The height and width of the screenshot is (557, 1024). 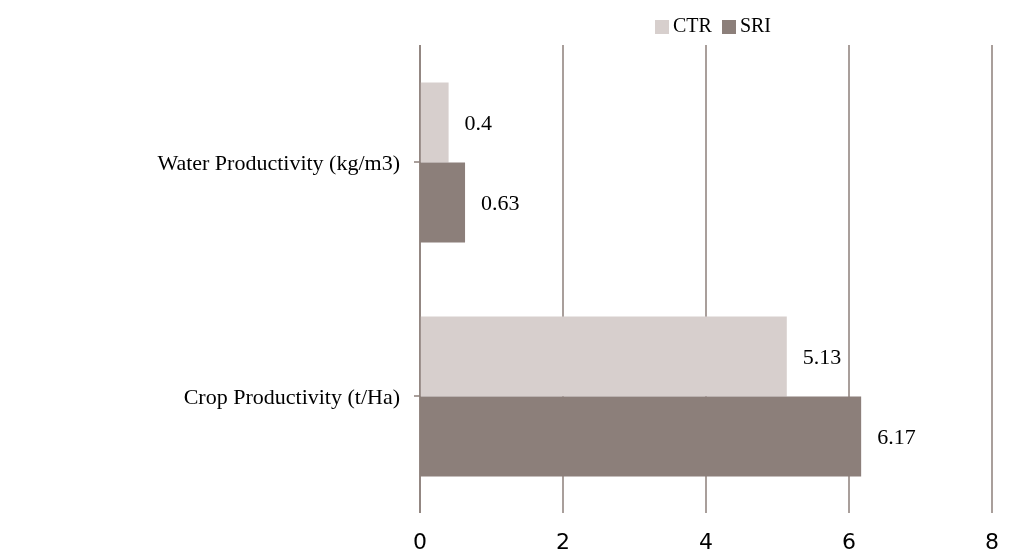 What do you see at coordinates (706, 541) in the screenshot?
I see `x-tick-label: 4` at bounding box center [706, 541].